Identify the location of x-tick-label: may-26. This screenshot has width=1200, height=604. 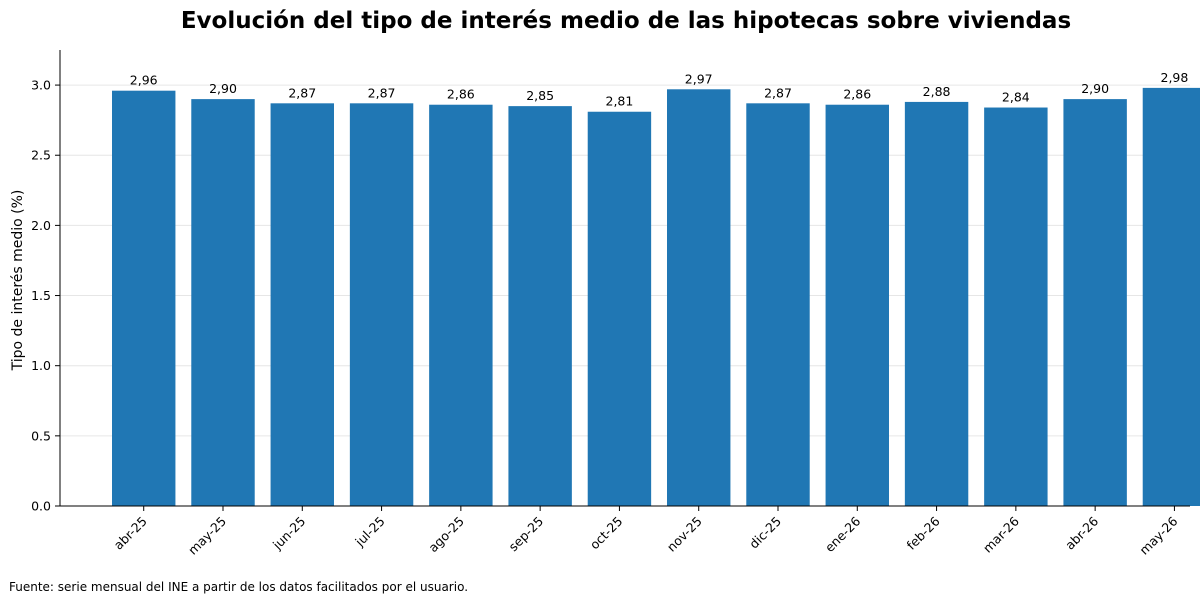
(1158, 535).